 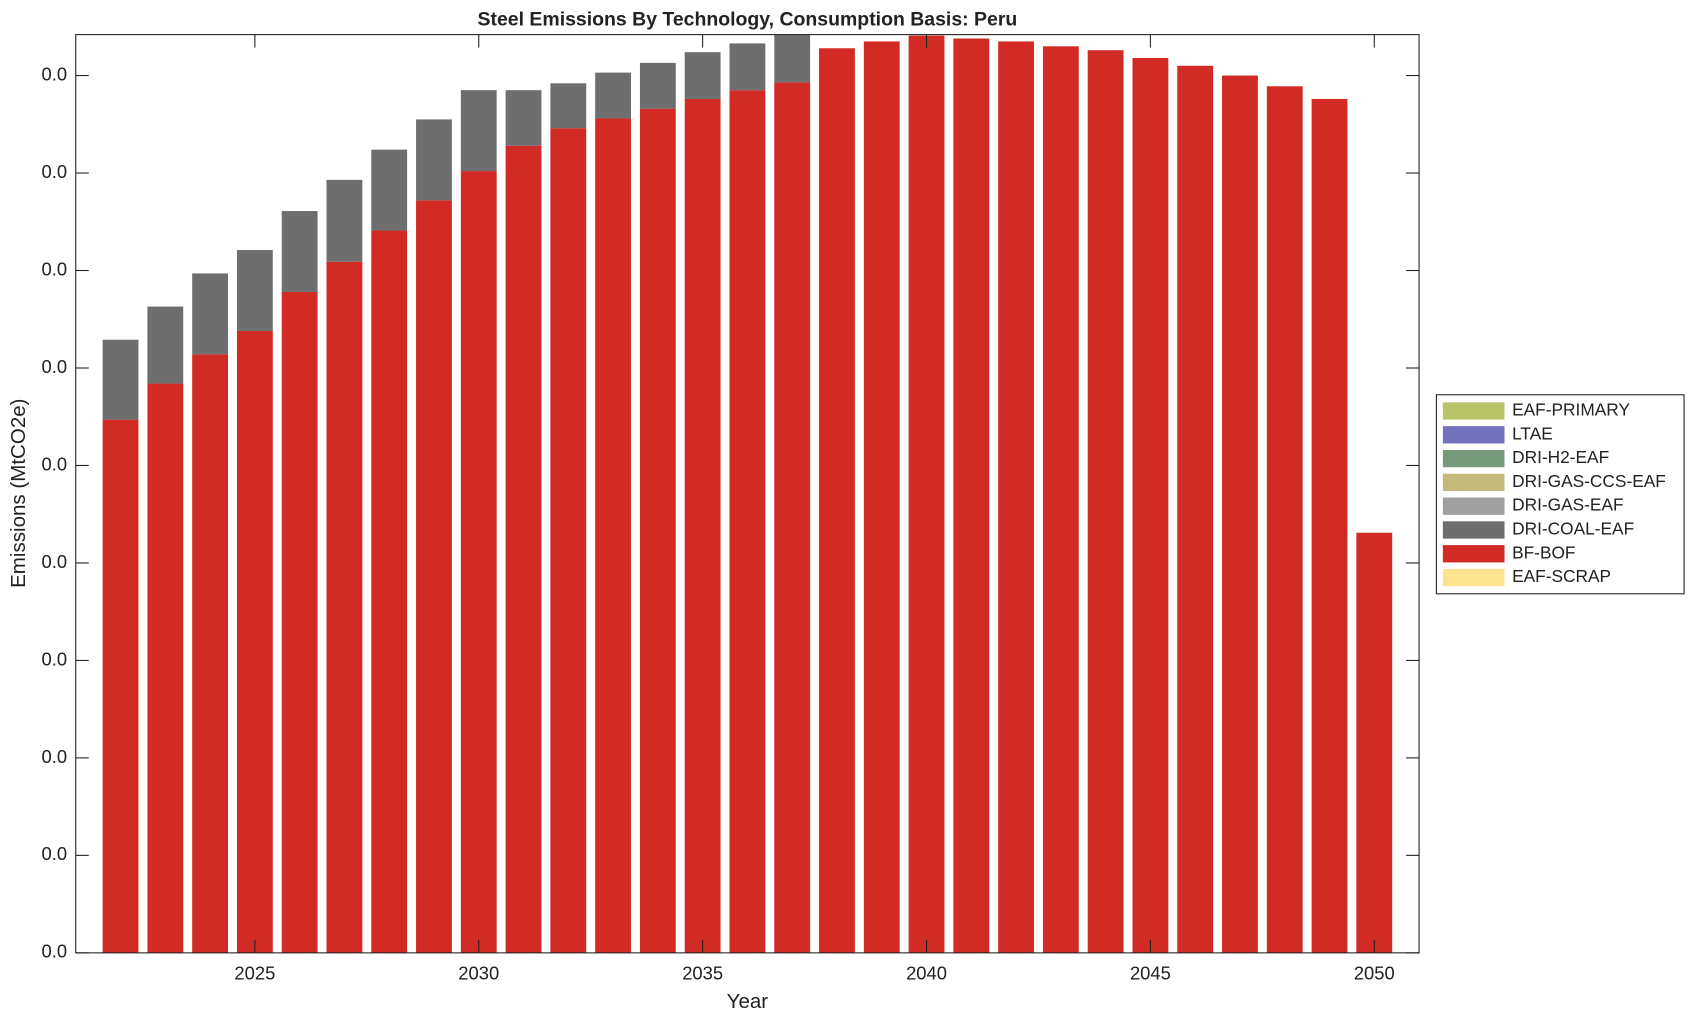 I want to click on x-axis-label: Year, so click(x=748, y=1001).